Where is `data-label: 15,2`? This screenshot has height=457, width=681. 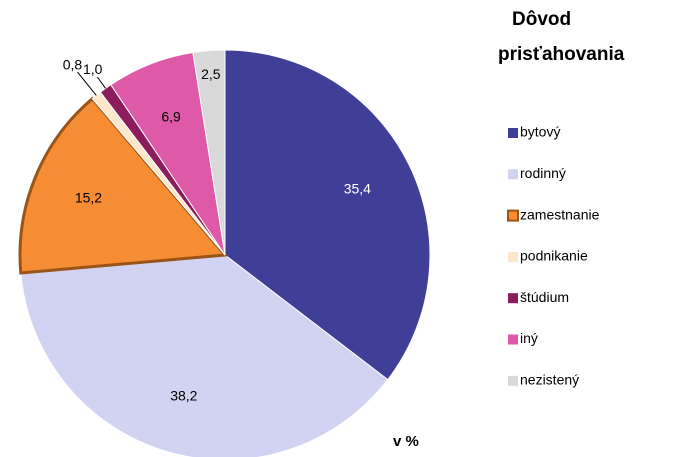
data-label: 15,2 is located at coordinates (88, 198).